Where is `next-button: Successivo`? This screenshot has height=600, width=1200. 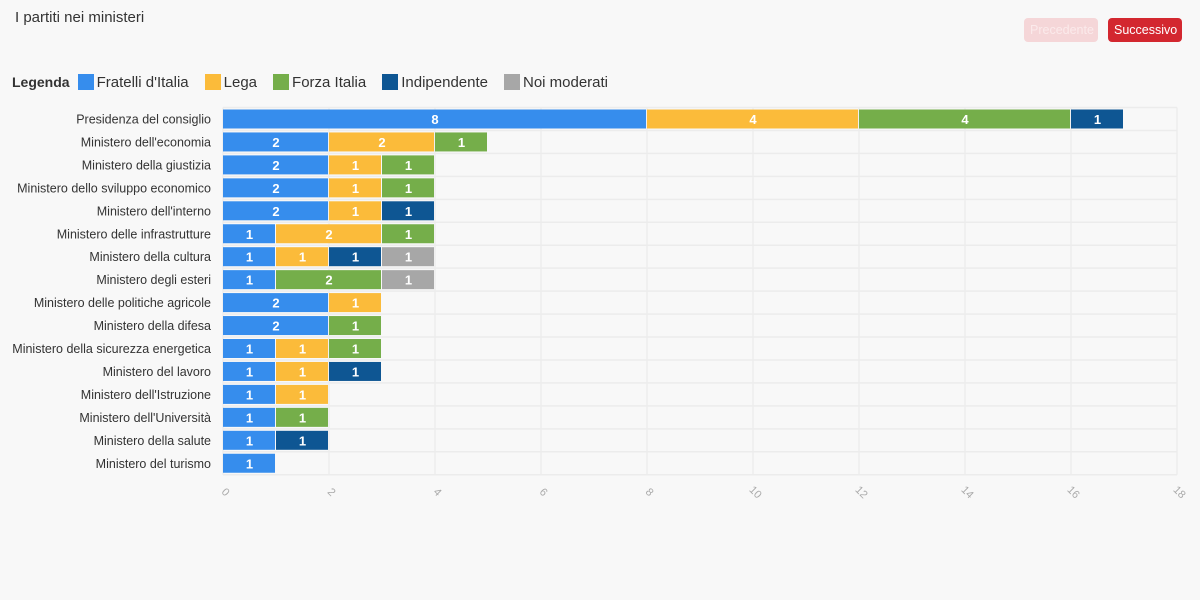
next-button: Successivo is located at coordinates (1145, 30).